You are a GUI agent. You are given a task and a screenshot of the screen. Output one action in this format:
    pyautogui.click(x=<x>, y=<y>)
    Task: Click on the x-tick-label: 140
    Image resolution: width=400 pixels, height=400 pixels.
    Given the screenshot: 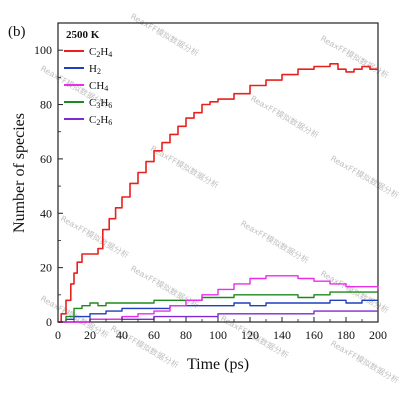 What is the action you would take?
    pyautogui.click(x=282, y=335)
    